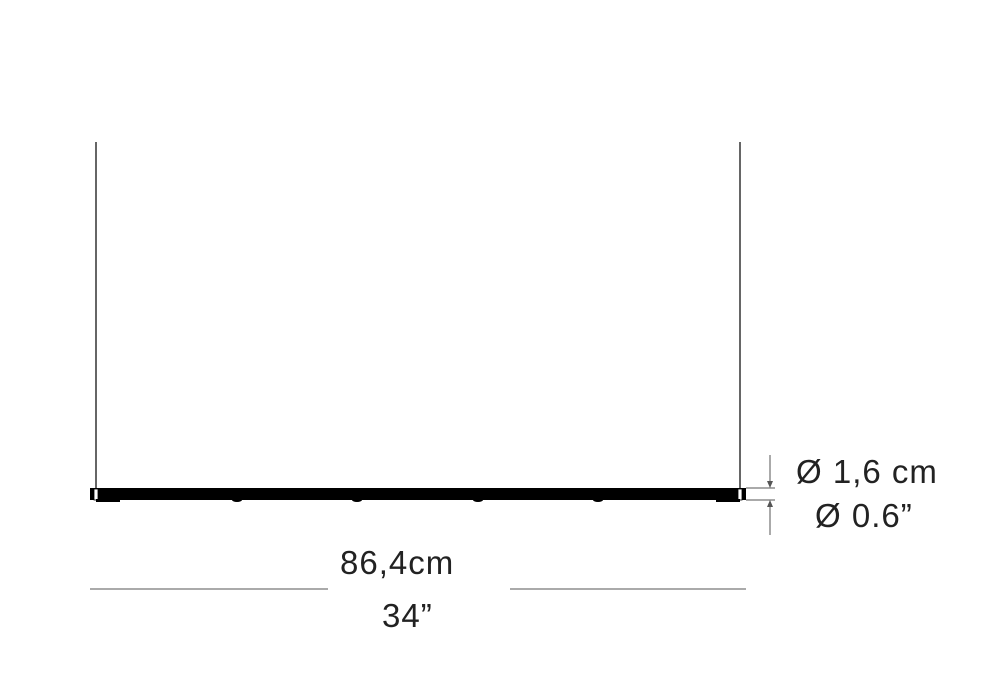 The height and width of the screenshot is (699, 1000). Describe the element at coordinates (864, 515) in the screenshot. I see `diameter-imperial-label: Ø 0.6”` at that location.